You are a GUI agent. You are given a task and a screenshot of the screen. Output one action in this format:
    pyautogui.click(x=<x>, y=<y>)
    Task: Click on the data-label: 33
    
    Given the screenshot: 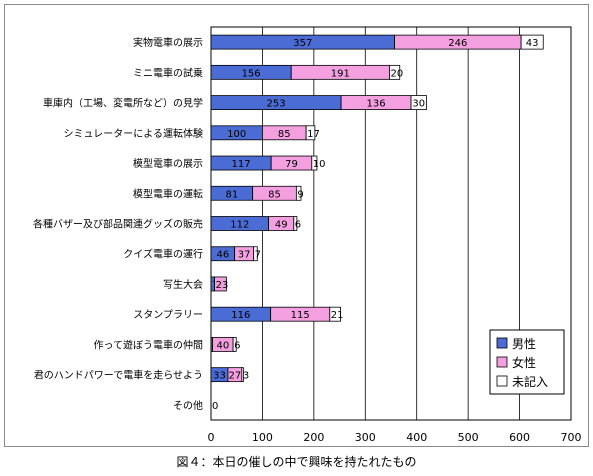 What is the action you would take?
    pyautogui.click(x=219, y=376)
    